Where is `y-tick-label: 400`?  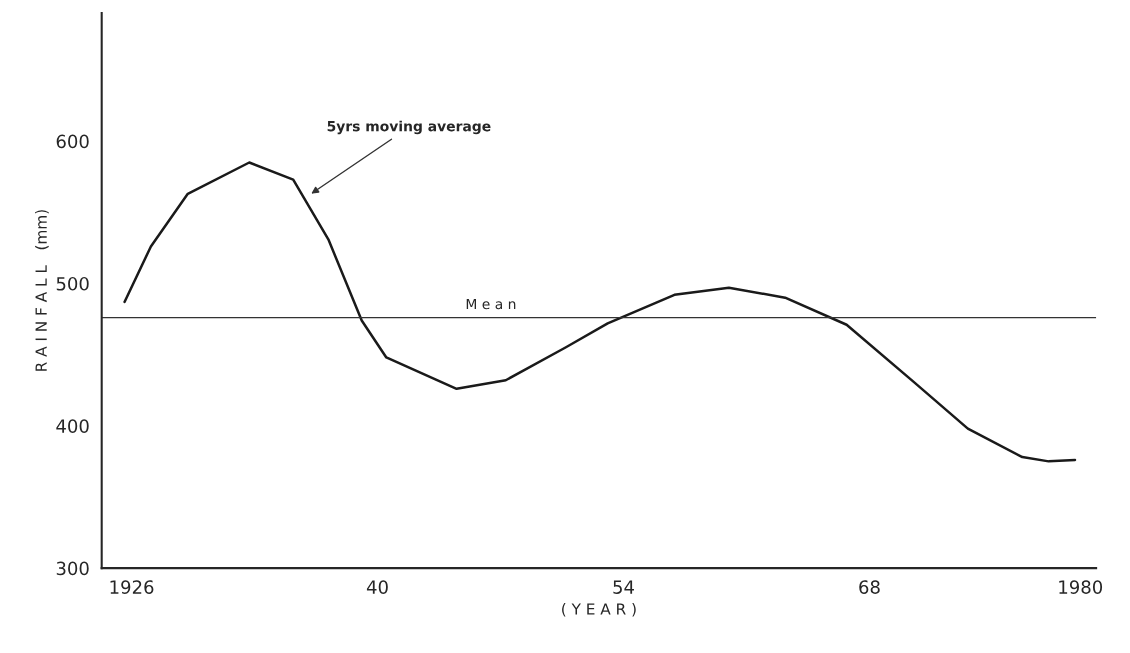
y-tick-label: 400 is located at coordinates (72, 426).